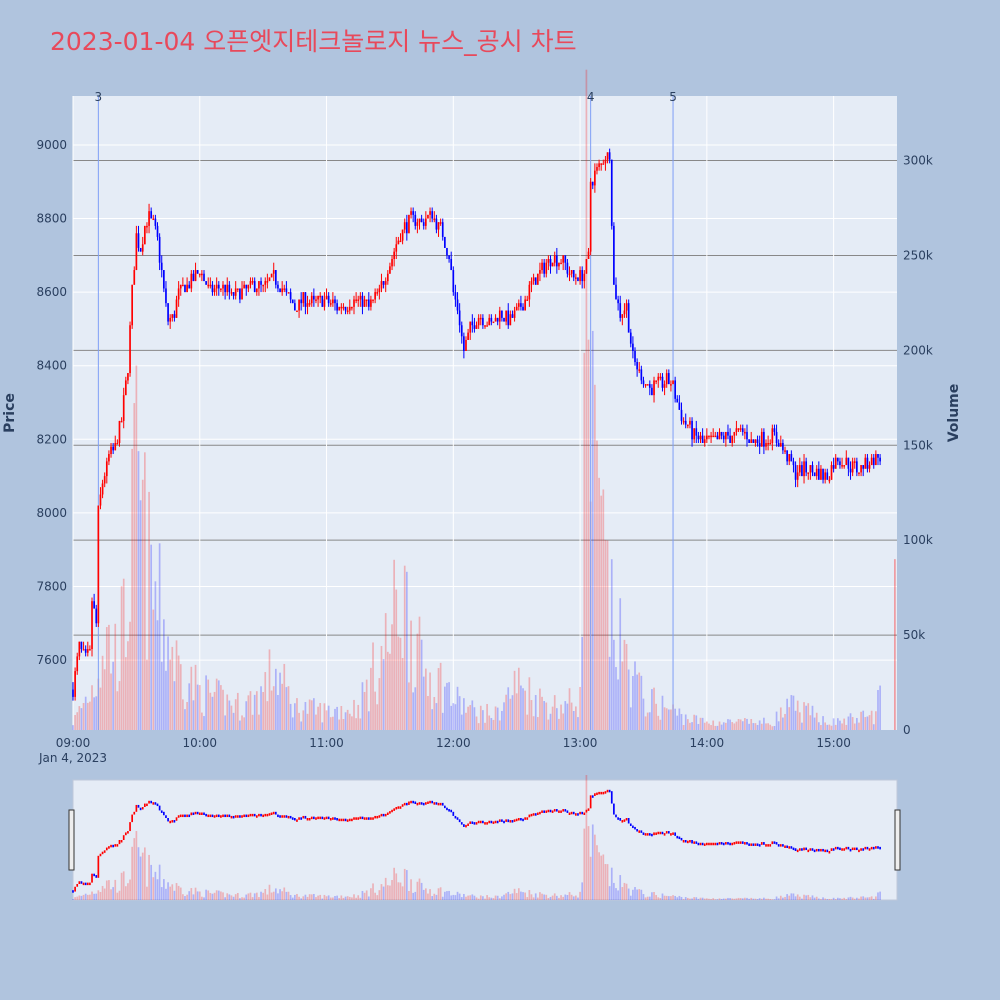 This screenshot has height=1000, width=1000. What do you see at coordinates (99, 97) in the screenshot?
I see `event-marker-label: 3` at bounding box center [99, 97].